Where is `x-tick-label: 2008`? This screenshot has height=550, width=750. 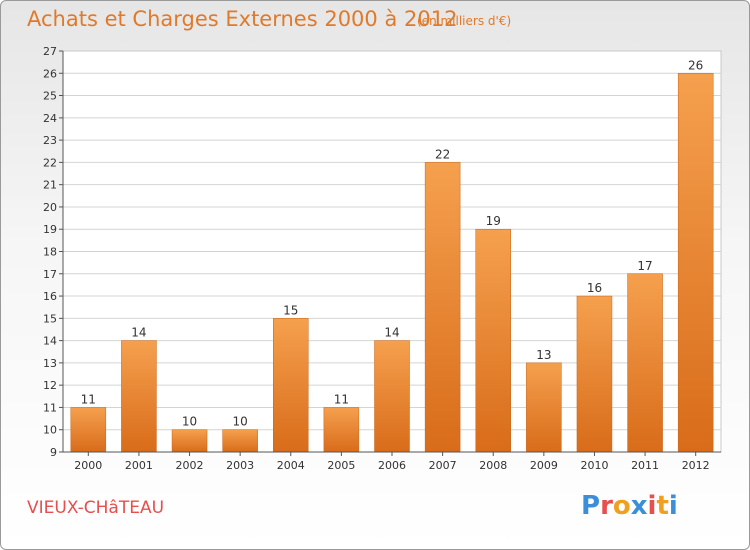 x-tick-label: 2008 is located at coordinates (493, 465).